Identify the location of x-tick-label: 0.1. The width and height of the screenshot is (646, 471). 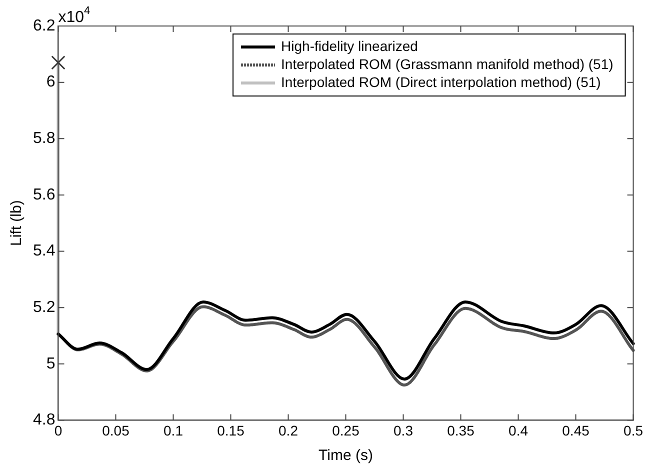
(174, 430).